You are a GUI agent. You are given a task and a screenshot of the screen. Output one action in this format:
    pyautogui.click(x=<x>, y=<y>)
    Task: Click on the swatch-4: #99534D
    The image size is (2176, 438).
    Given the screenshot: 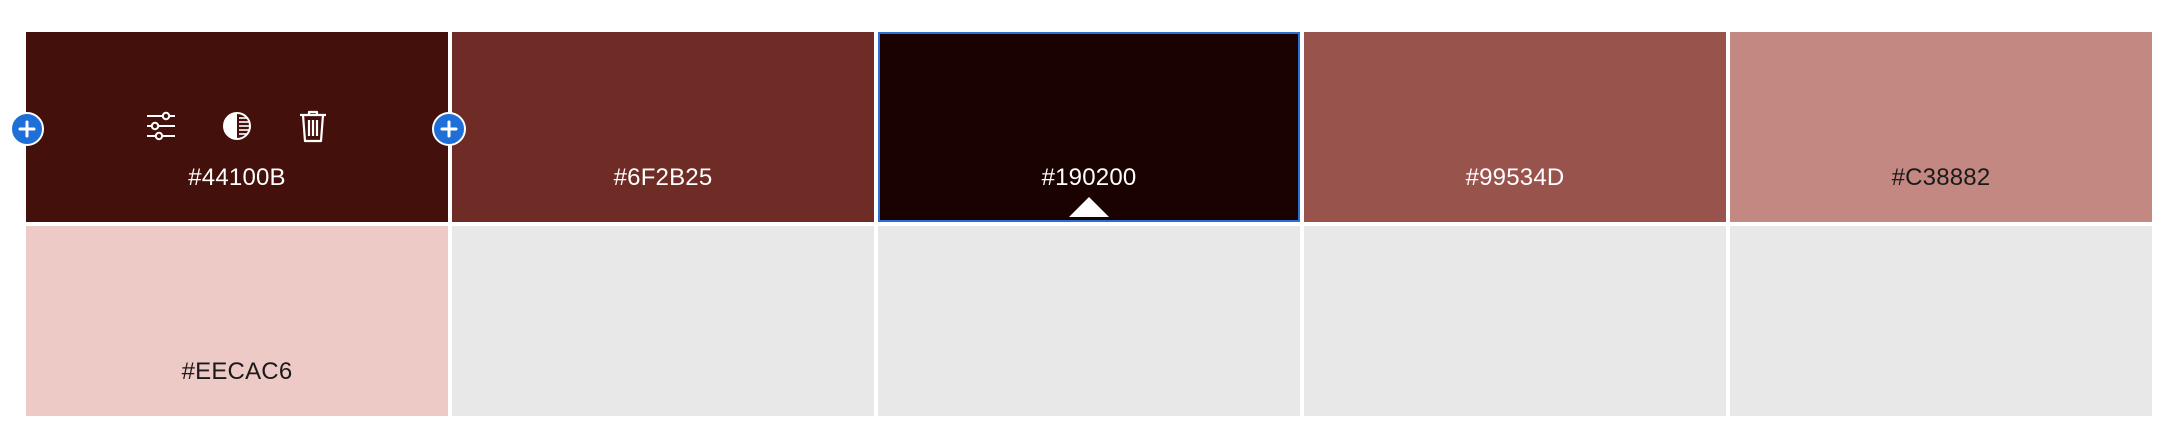 What is the action you would take?
    pyautogui.click(x=1515, y=127)
    